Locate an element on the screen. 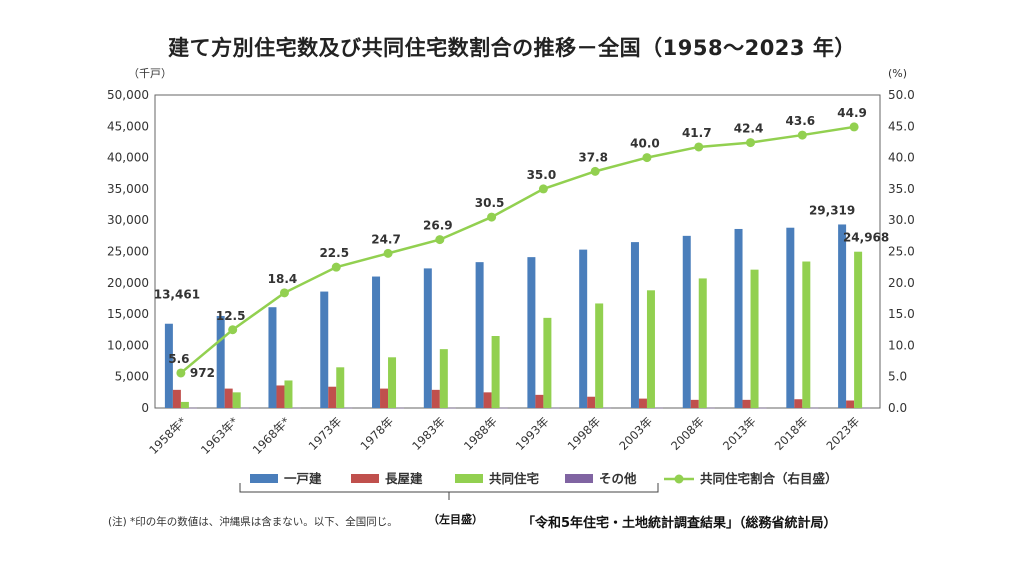 Image resolution: width=1024 pixels, height=576 pixels. y-tick-label: 0 is located at coordinates (145, 408).